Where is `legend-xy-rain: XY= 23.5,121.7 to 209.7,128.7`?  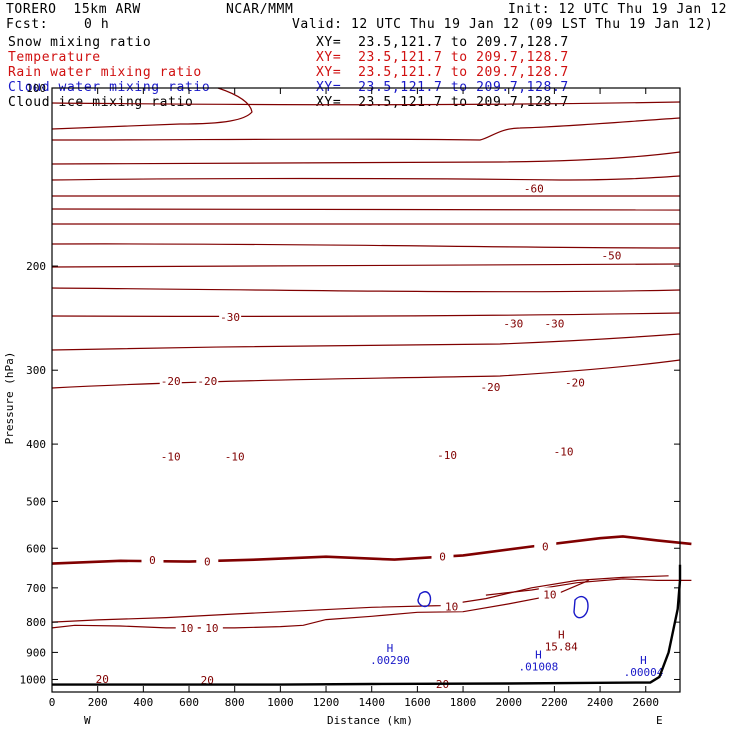
legend-xy-rain: XY= 23.5,121.7 to 209.7,128.7 is located at coordinates (442, 72).